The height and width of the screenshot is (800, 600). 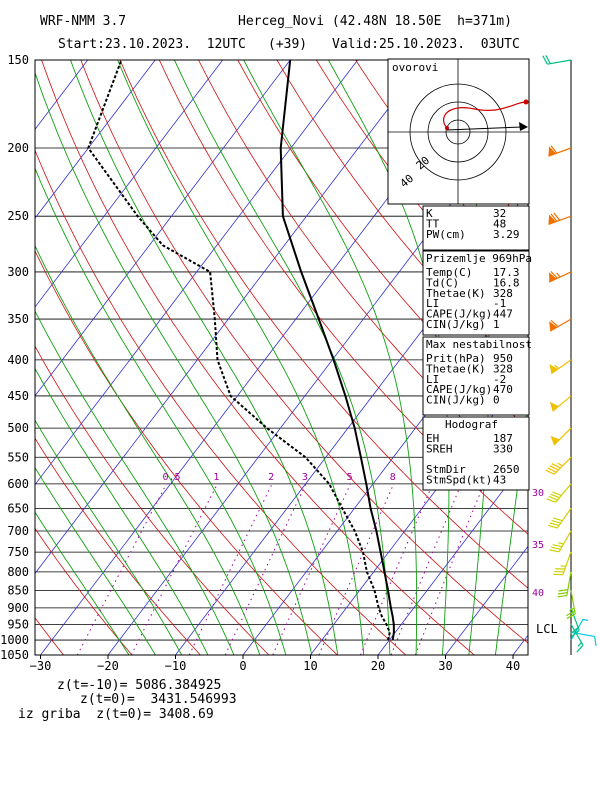 I want to click on theta-label: 35, so click(x=538, y=545).